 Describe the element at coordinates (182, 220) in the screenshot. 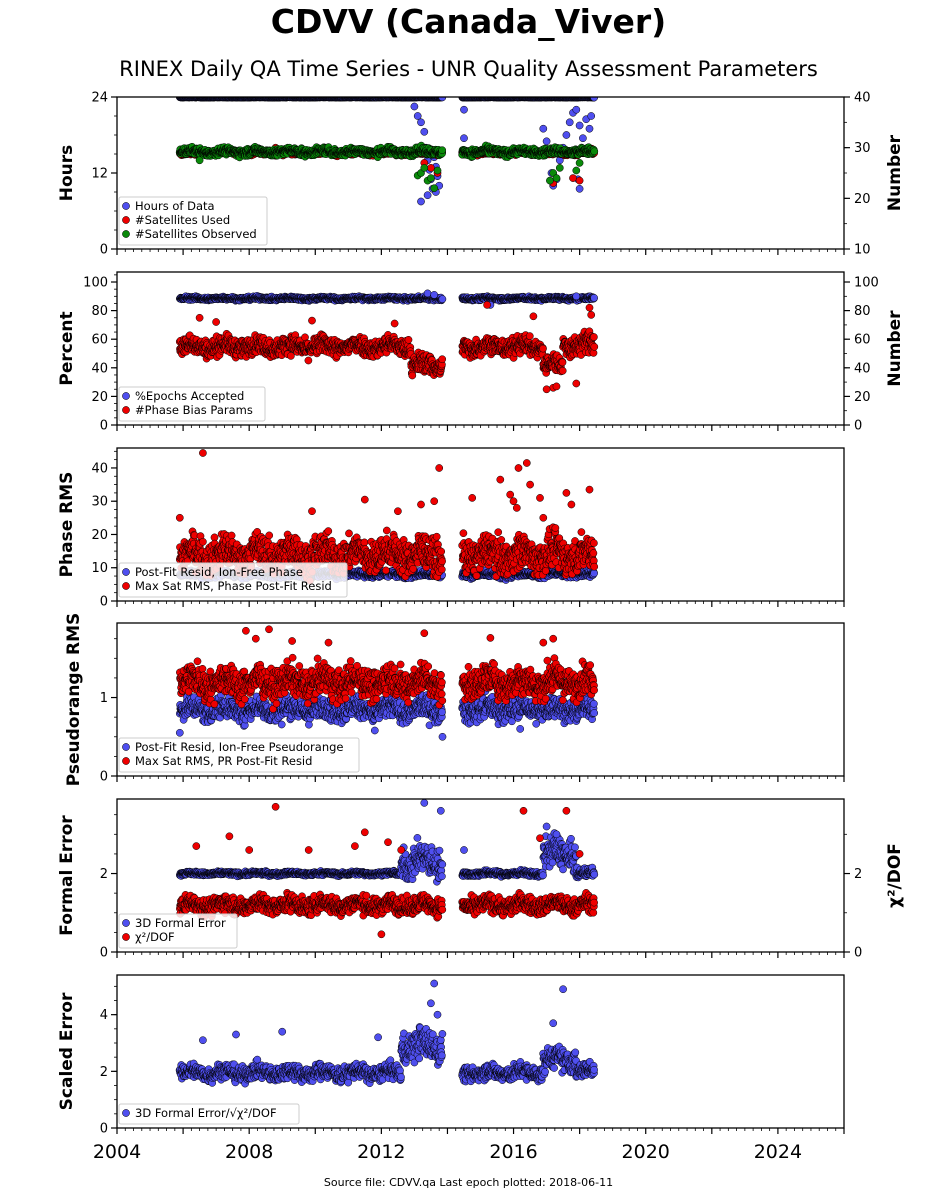

I see `legend-label: #Satellites Used` at that location.